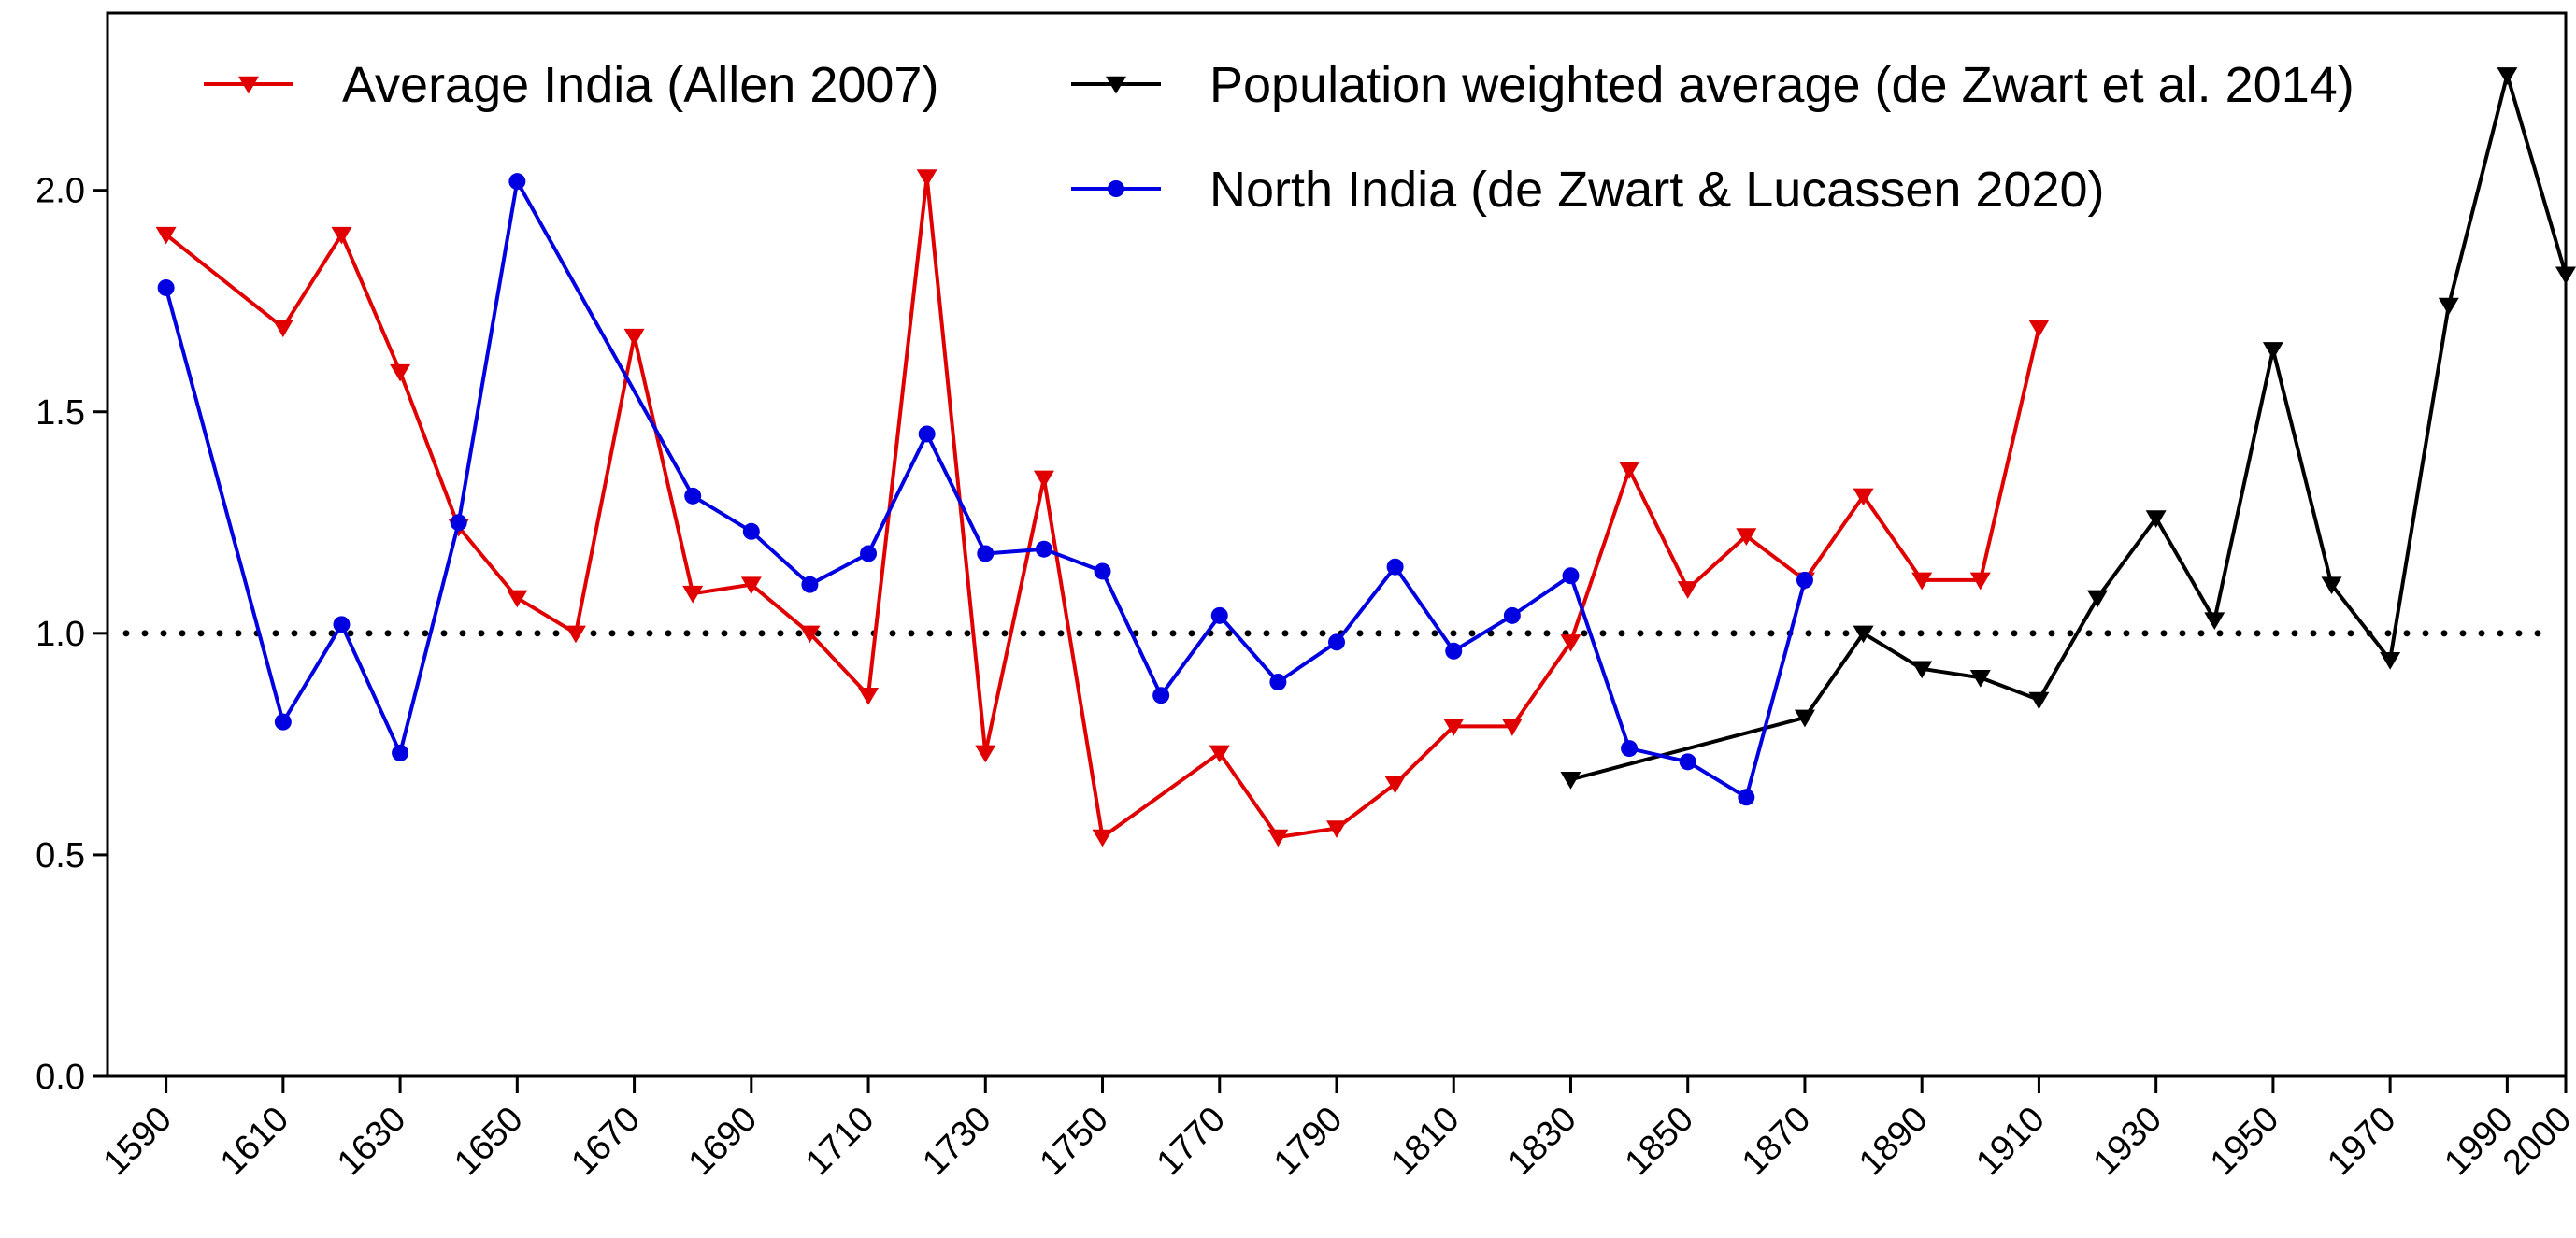 The image size is (2576, 1238). I want to click on legend-item-0: Average India (Allen 2007), so click(571, 85).